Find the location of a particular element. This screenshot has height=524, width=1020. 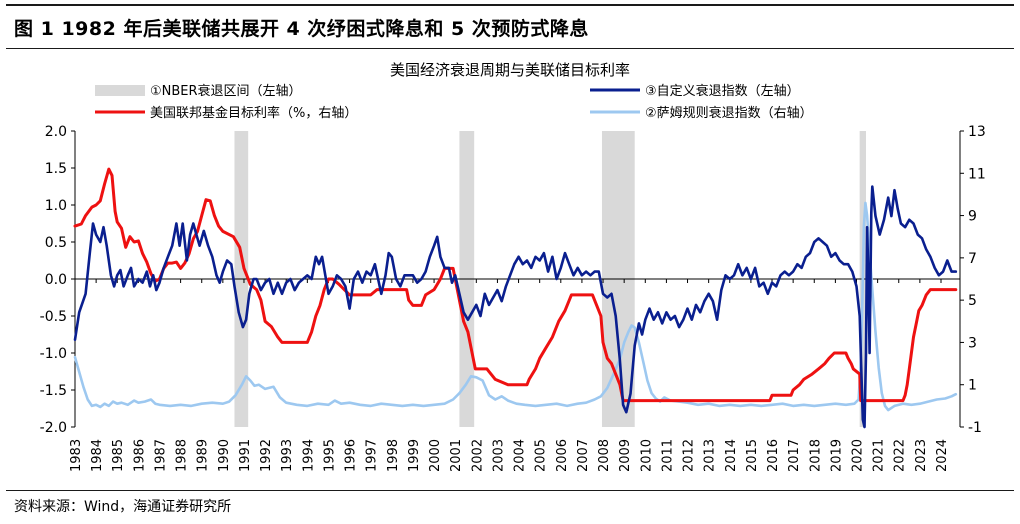

x-tick-label: 1983 is located at coordinates (76, 455).